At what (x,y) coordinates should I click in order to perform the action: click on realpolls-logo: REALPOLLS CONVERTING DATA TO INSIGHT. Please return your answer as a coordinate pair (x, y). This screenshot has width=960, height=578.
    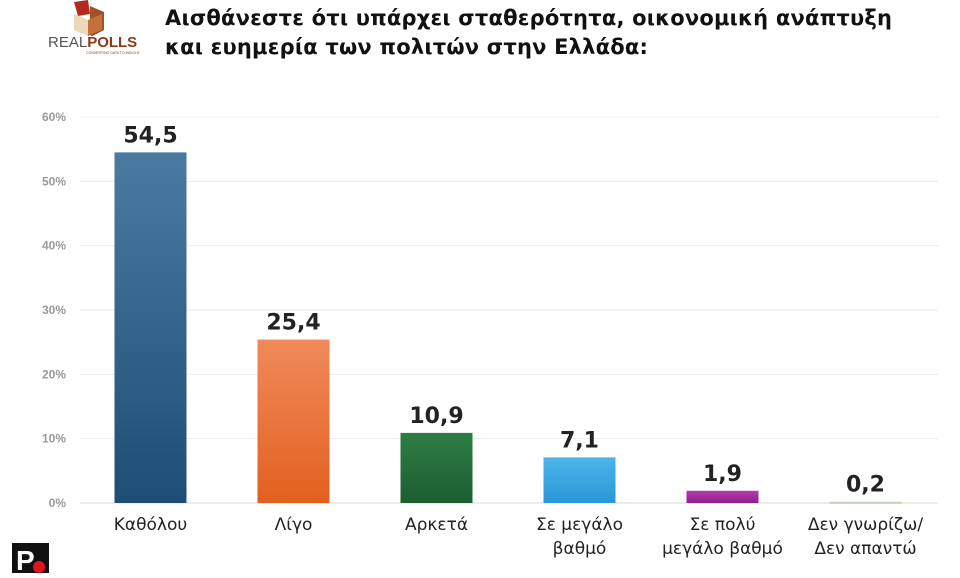
    Looking at the image, I should click on (94, 27).